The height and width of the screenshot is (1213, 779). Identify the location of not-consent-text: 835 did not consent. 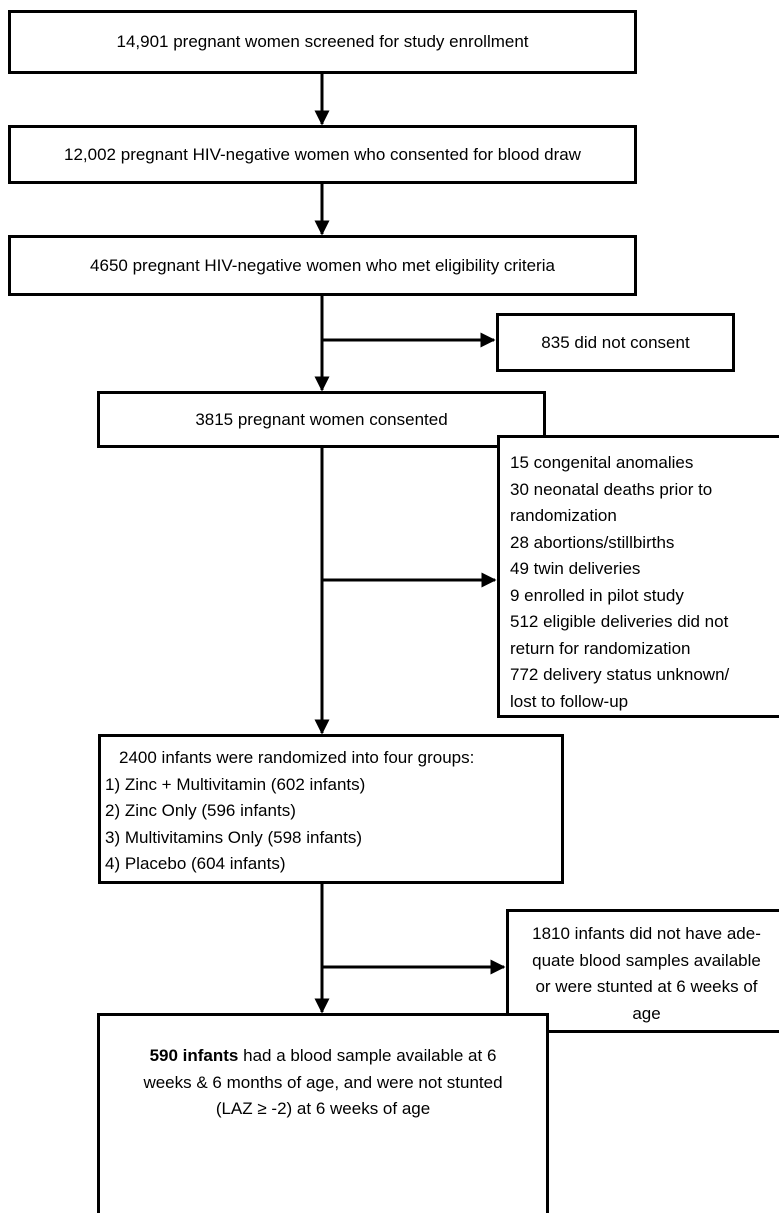
(615, 342).